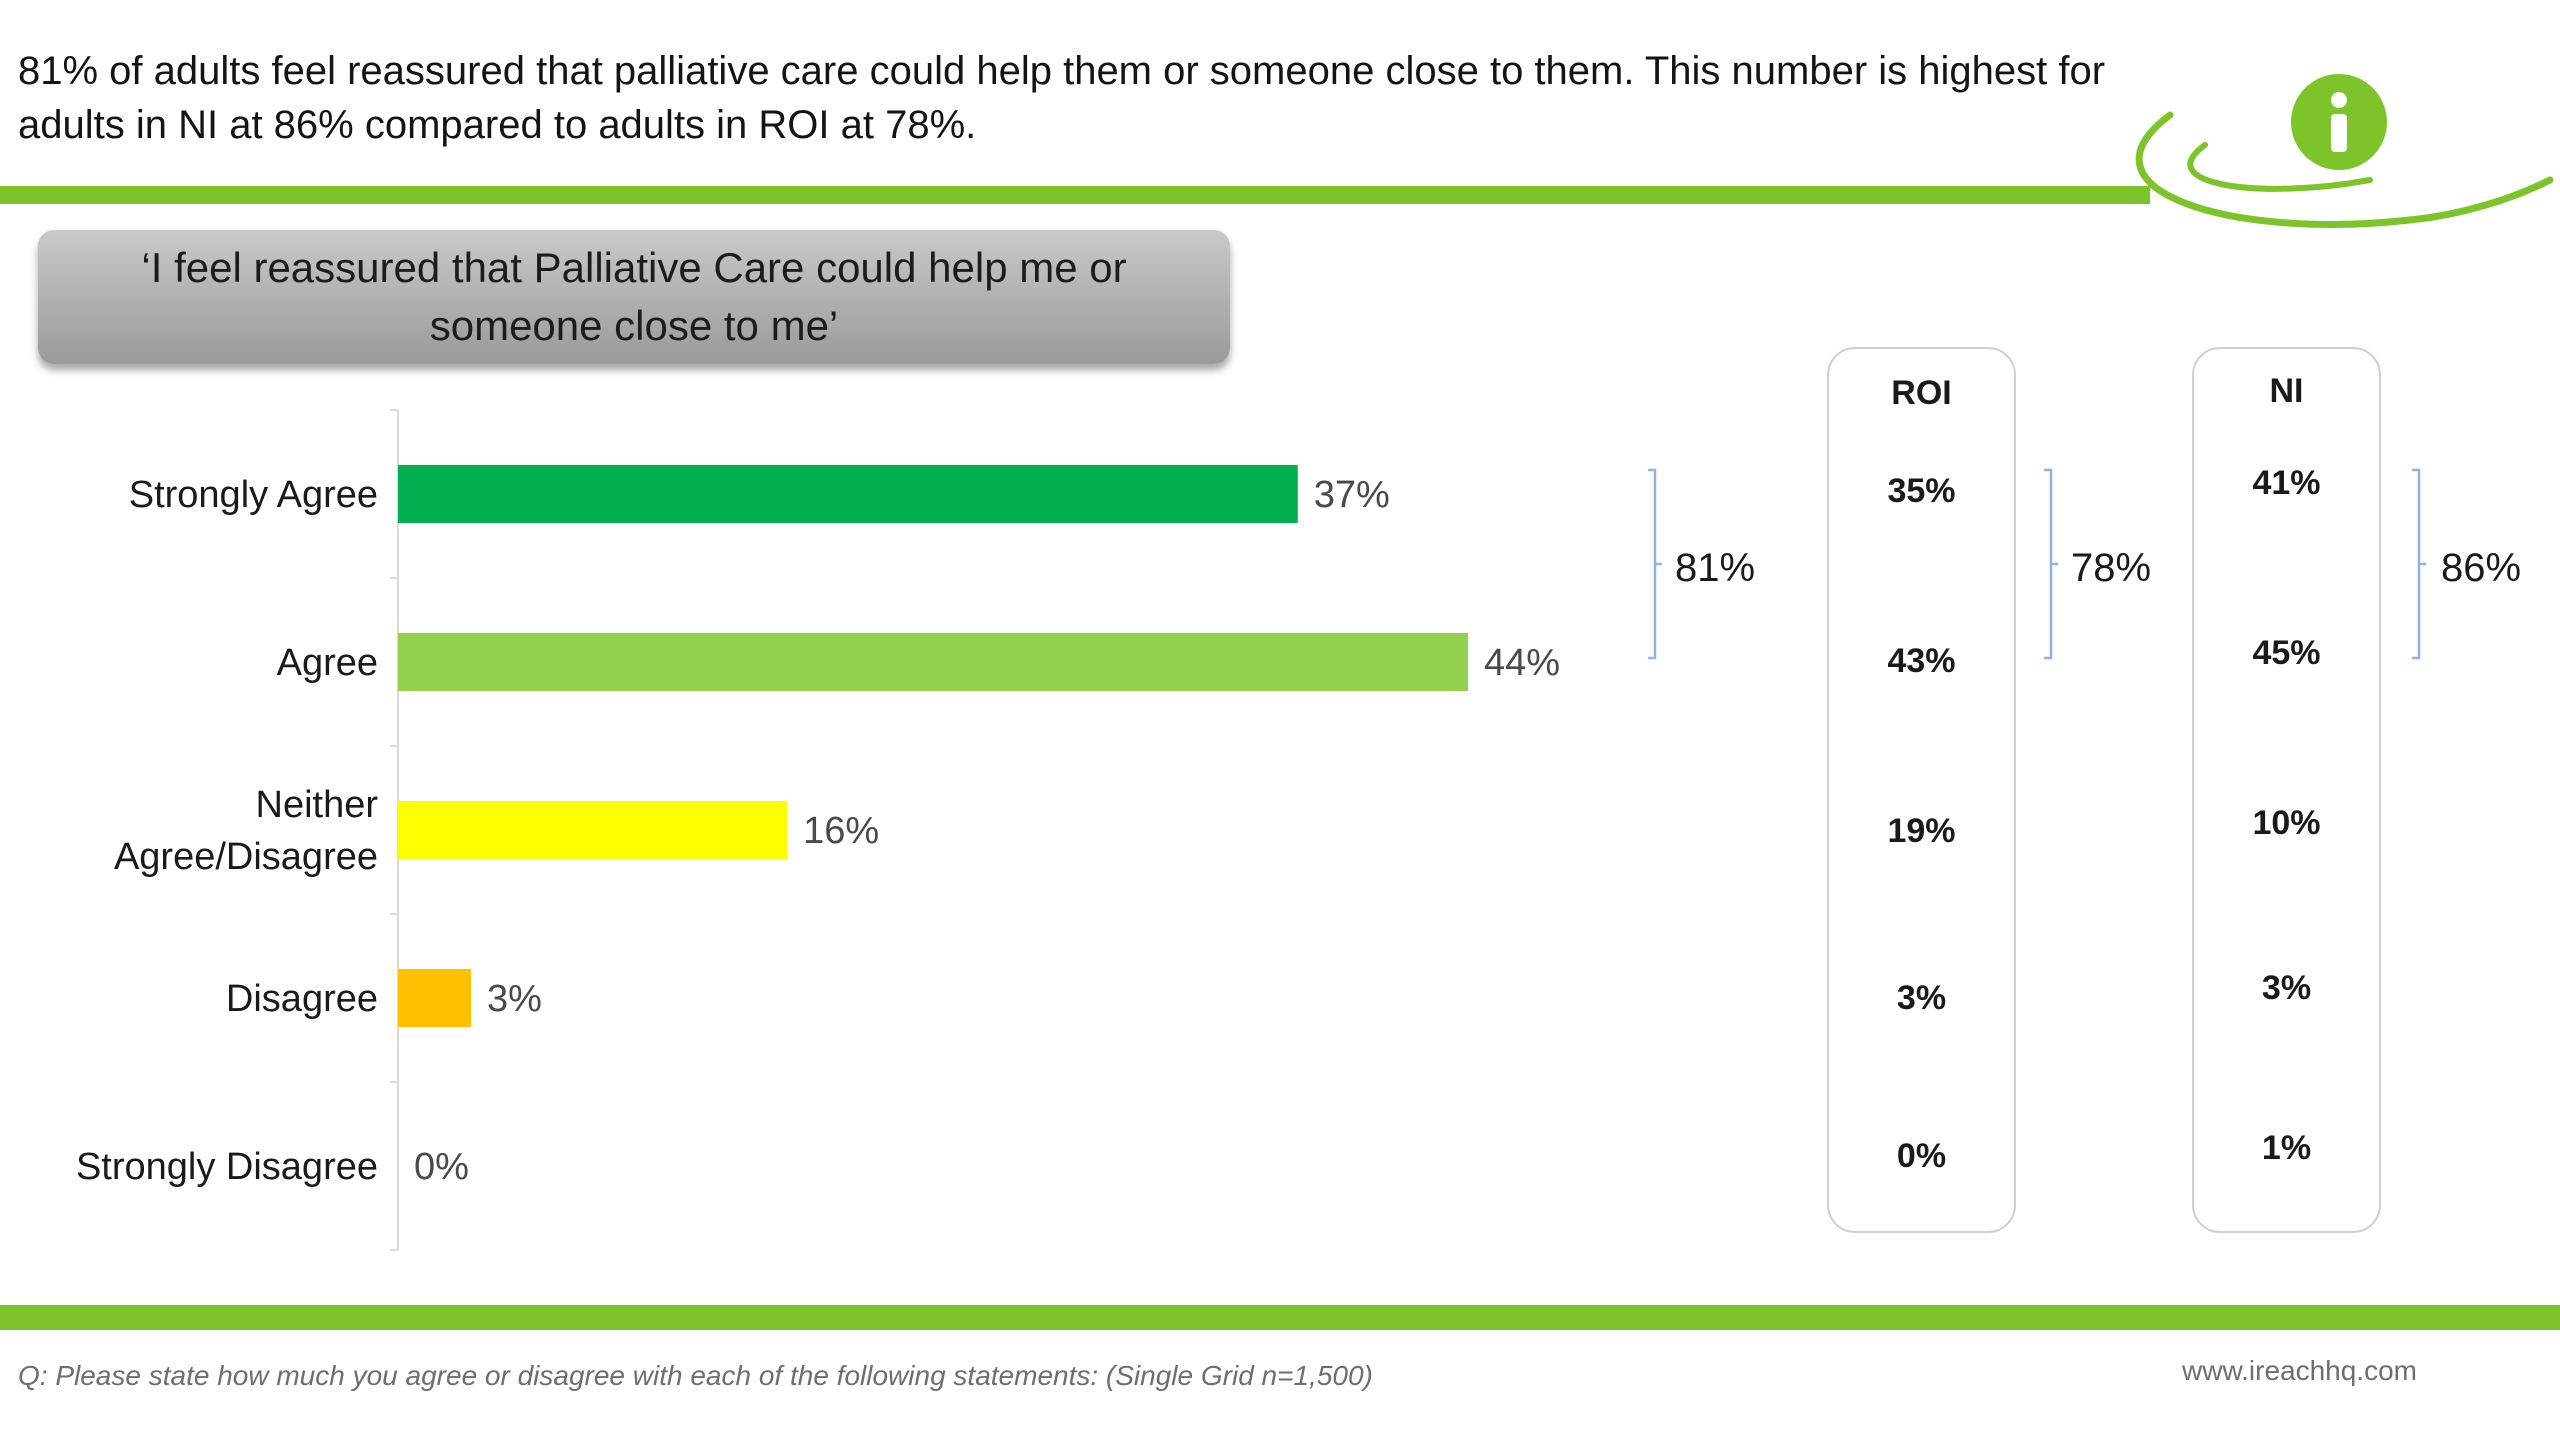 Image resolution: width=2560 pixels, height=1440 pixels. Describe the element at coordinates (1352, 495) in the screenshot. I see `bar-value-label: 37%` at that location.